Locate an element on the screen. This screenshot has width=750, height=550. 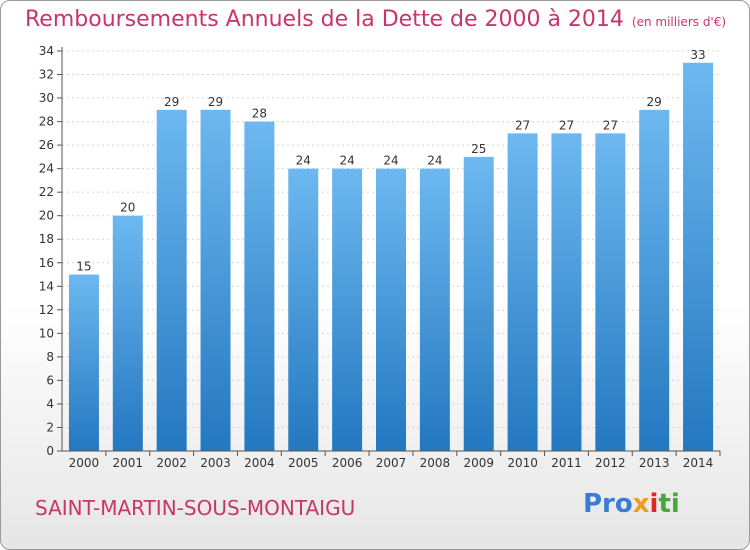
y-tick-label: 34 is located at coordinates (46, 51).